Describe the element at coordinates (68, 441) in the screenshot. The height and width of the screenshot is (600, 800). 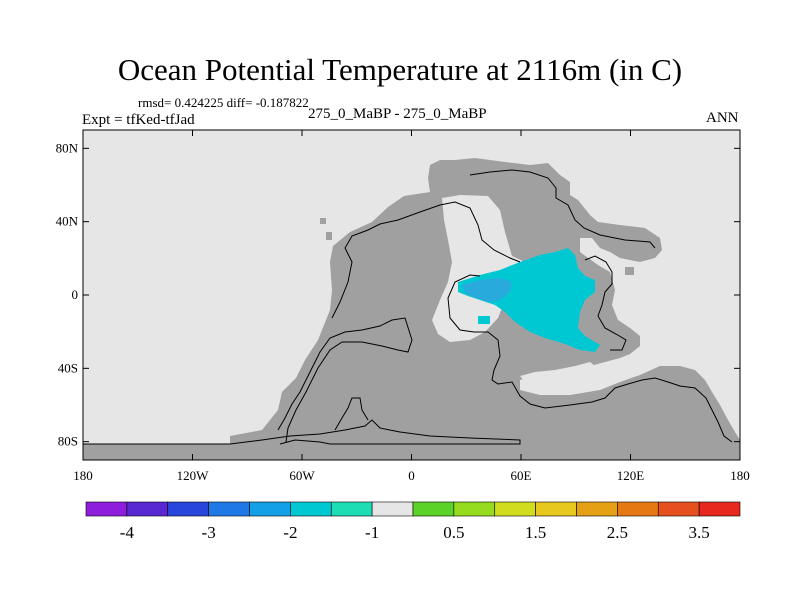
I see `y-tick-label: 80S` at that location.